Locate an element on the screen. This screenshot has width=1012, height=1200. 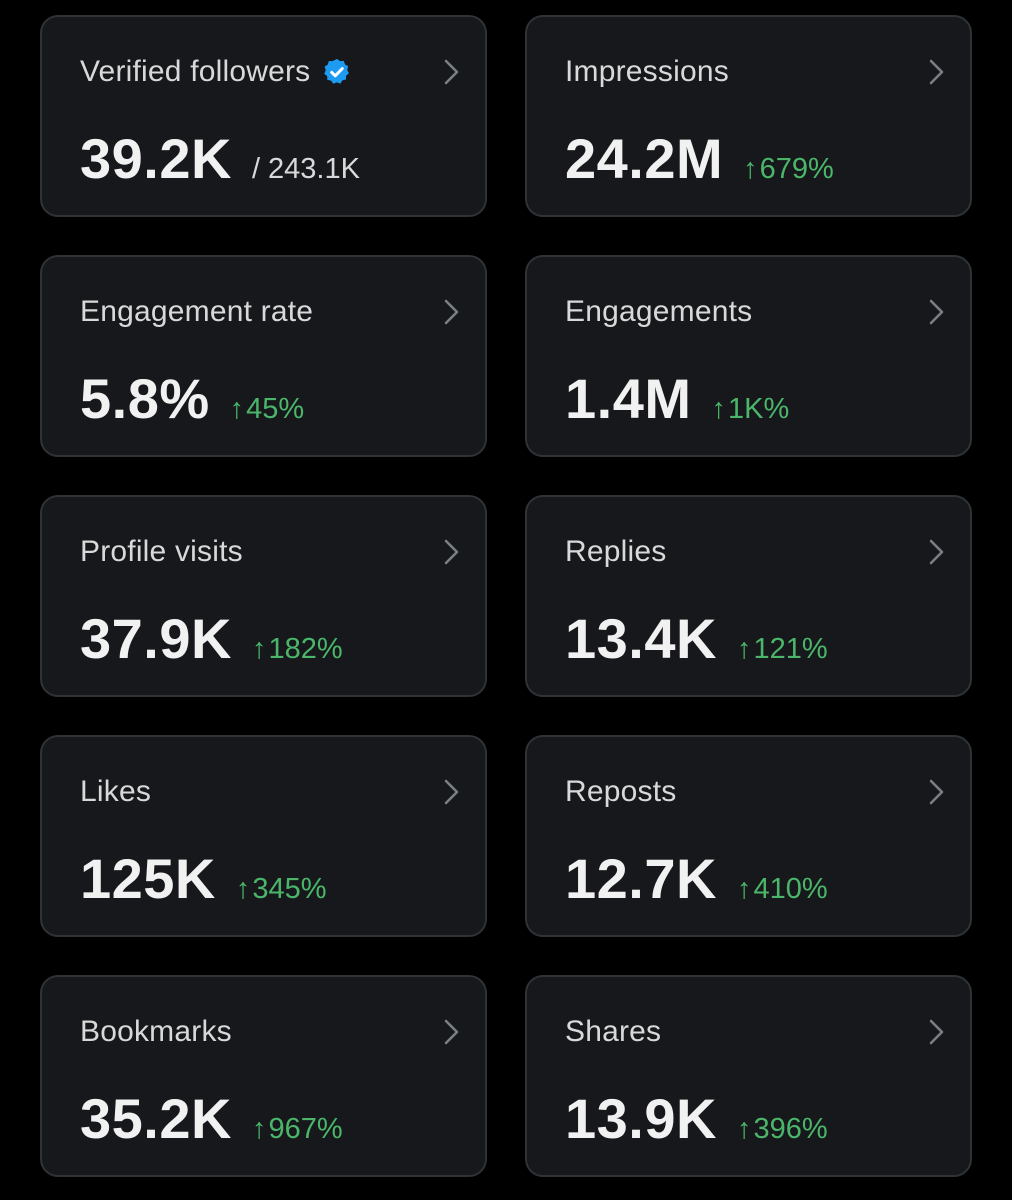
change-percent: 967% is located at coordinates (305, 1129).